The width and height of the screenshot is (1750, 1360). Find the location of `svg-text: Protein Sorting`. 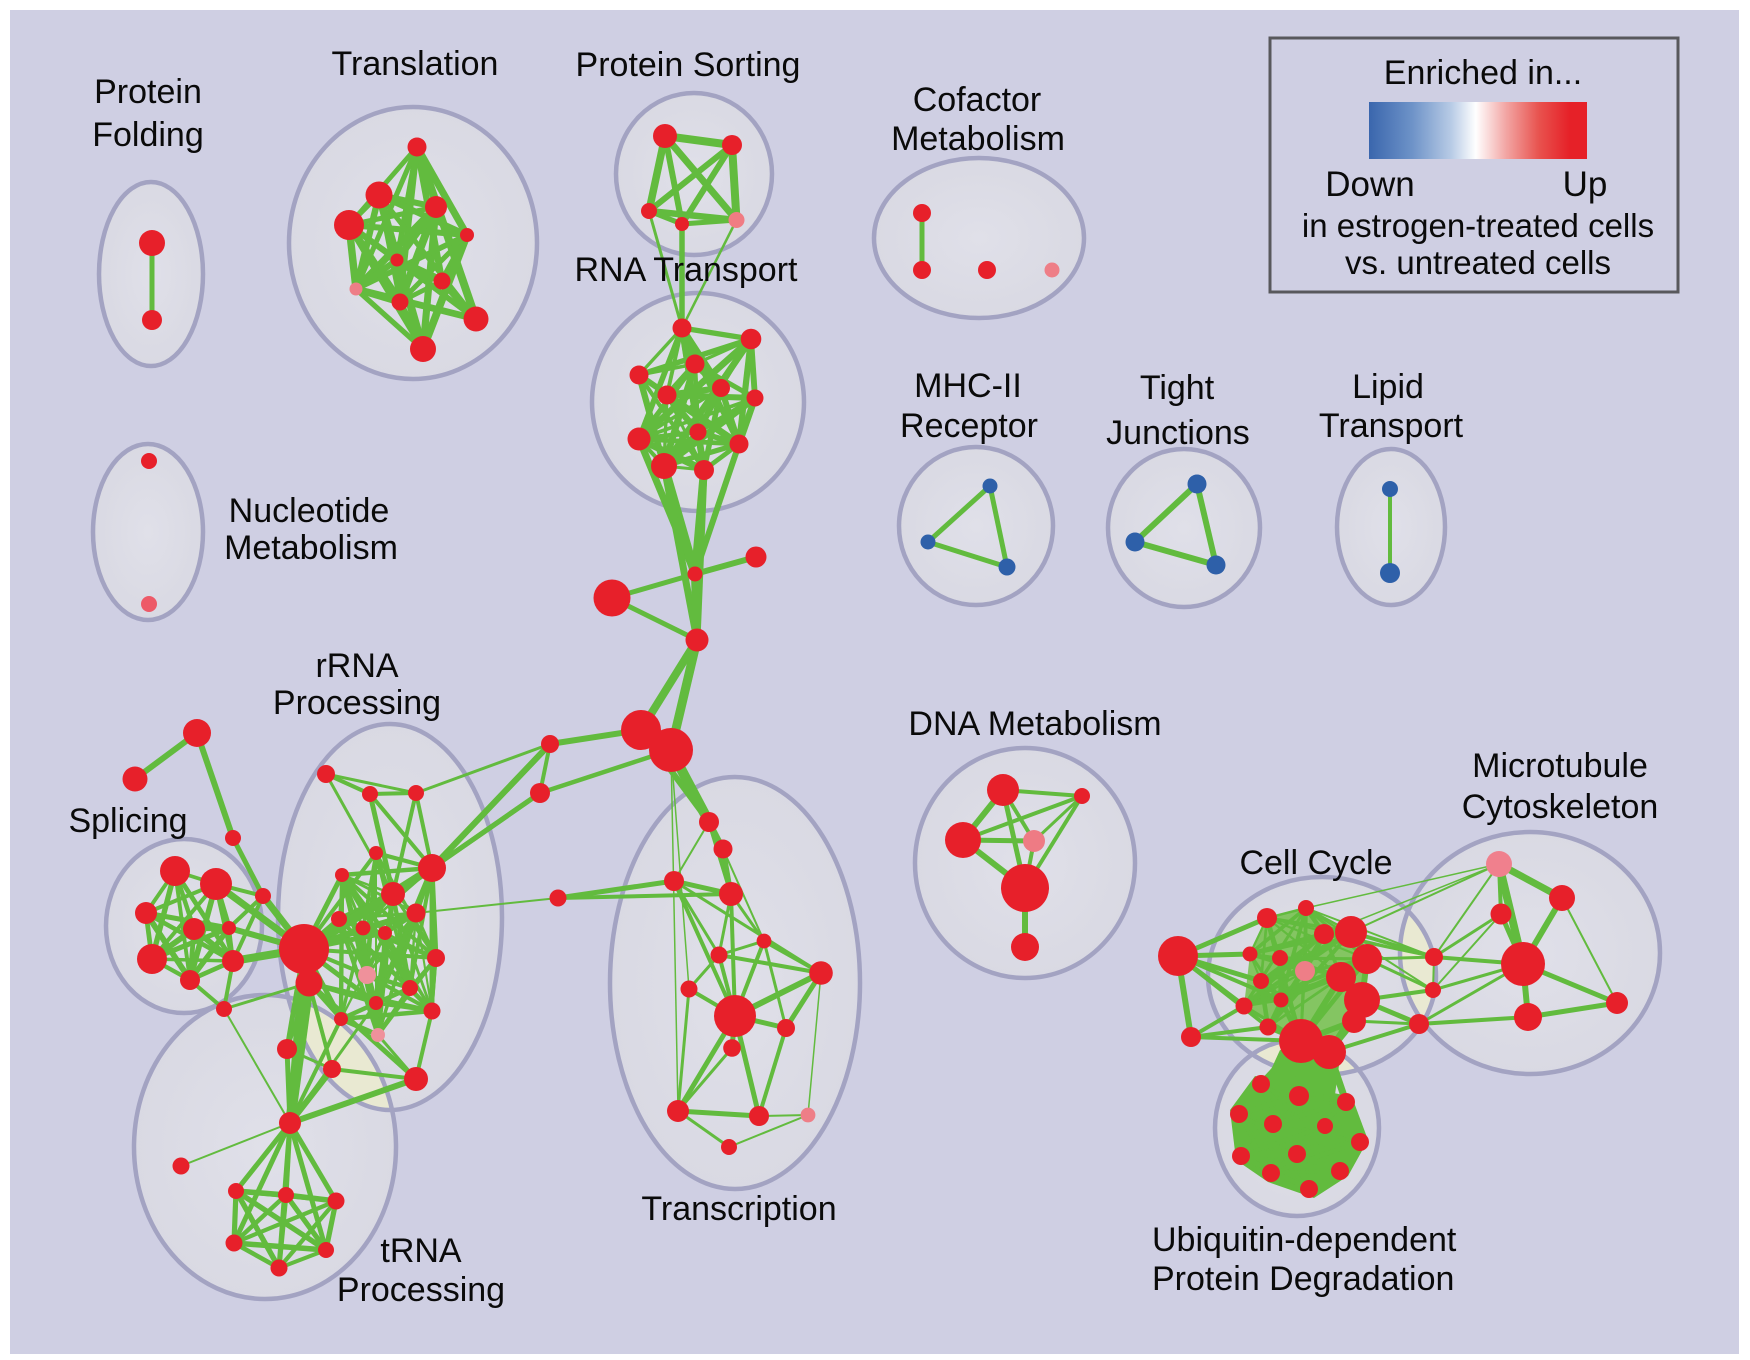

svg-text: Protein Sorting is located at coordinates (688, 65).